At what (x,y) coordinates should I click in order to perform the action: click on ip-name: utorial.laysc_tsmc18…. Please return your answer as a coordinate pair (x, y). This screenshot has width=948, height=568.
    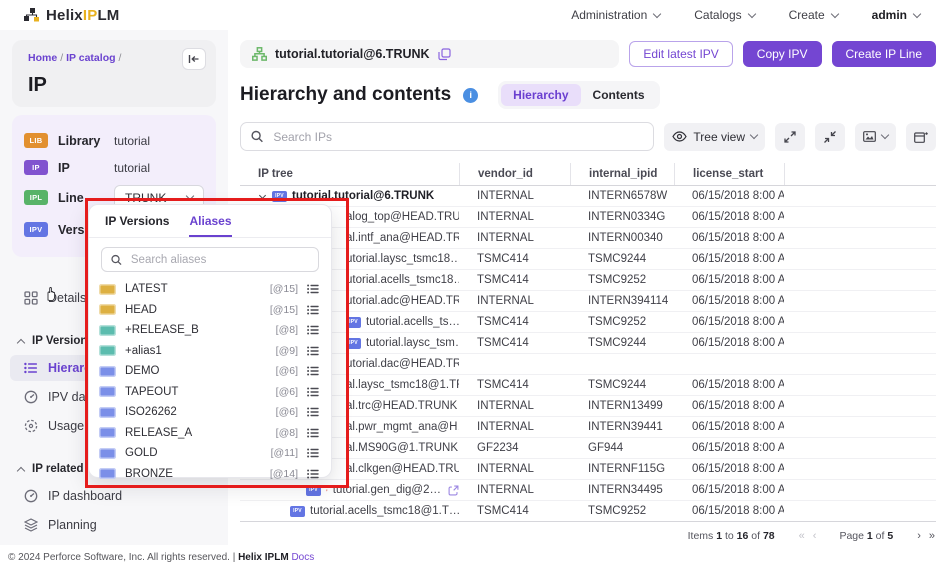
    Looking at the image, I should click on (402, 259).